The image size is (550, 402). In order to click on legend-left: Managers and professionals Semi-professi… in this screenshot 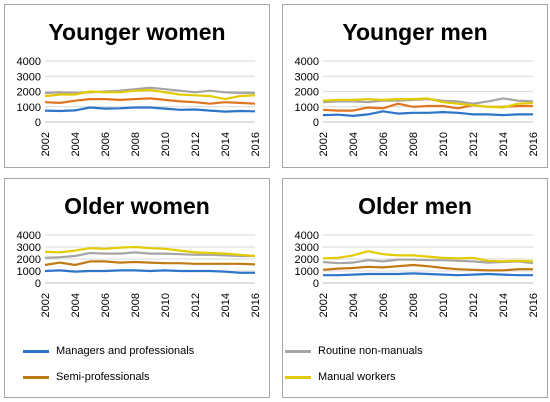, I will do `click(138, 362)`.